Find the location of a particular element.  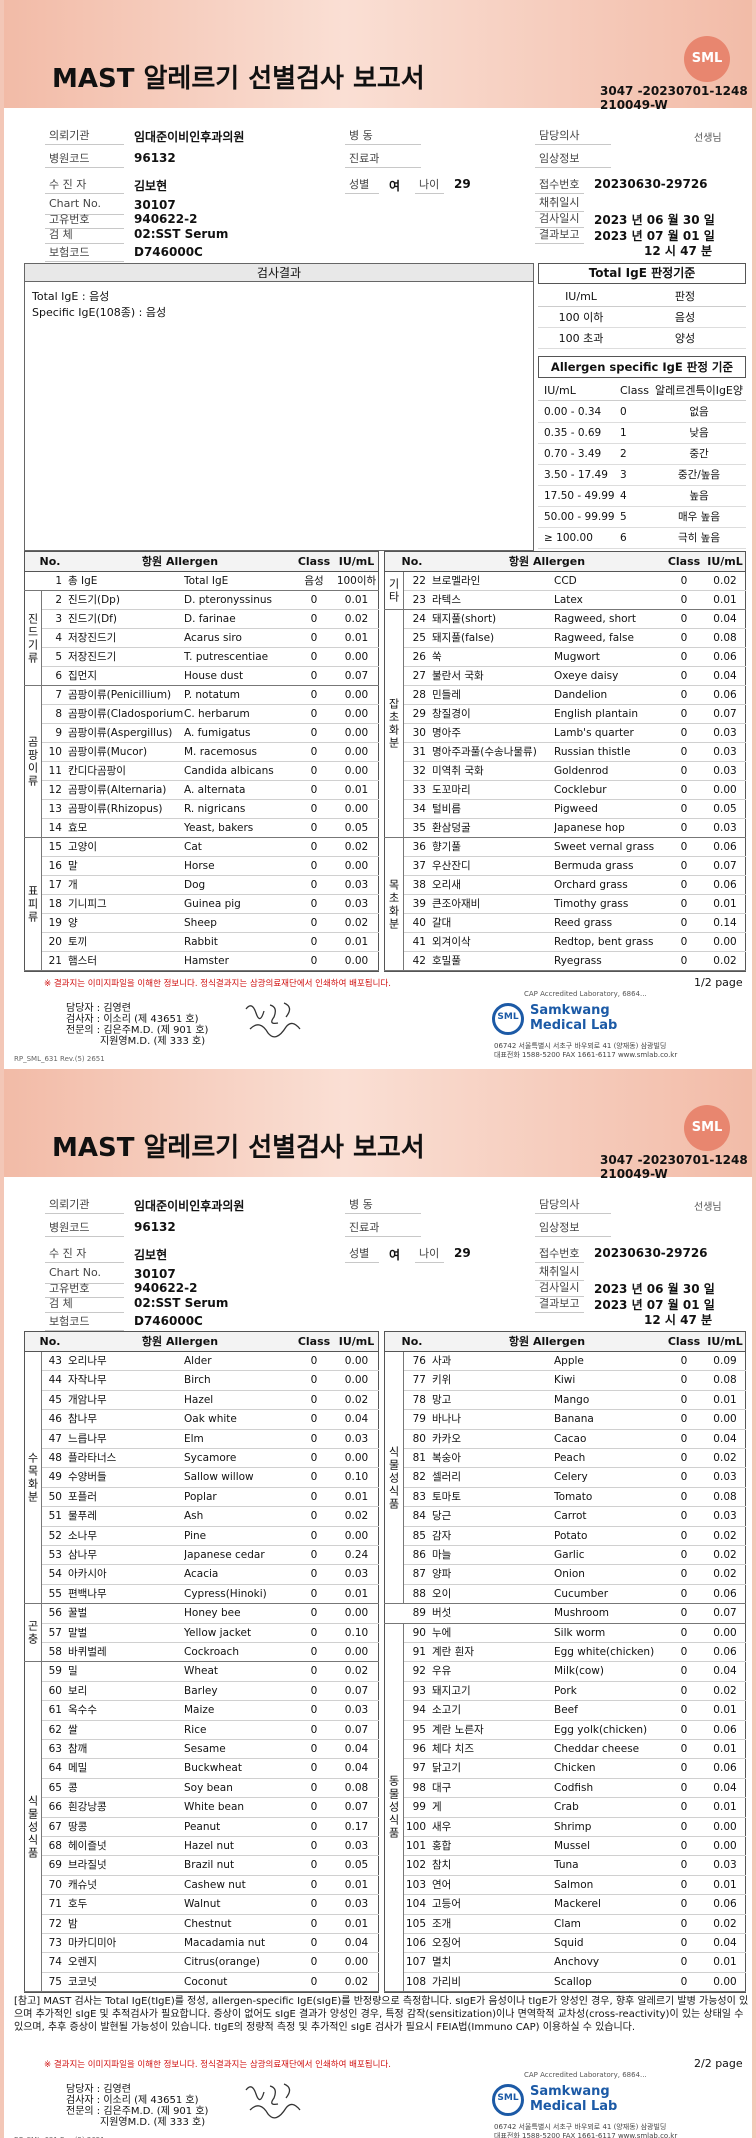

criteria-title: Allergen specific IgE 판정 기준 is located at coordinates (642, 367).